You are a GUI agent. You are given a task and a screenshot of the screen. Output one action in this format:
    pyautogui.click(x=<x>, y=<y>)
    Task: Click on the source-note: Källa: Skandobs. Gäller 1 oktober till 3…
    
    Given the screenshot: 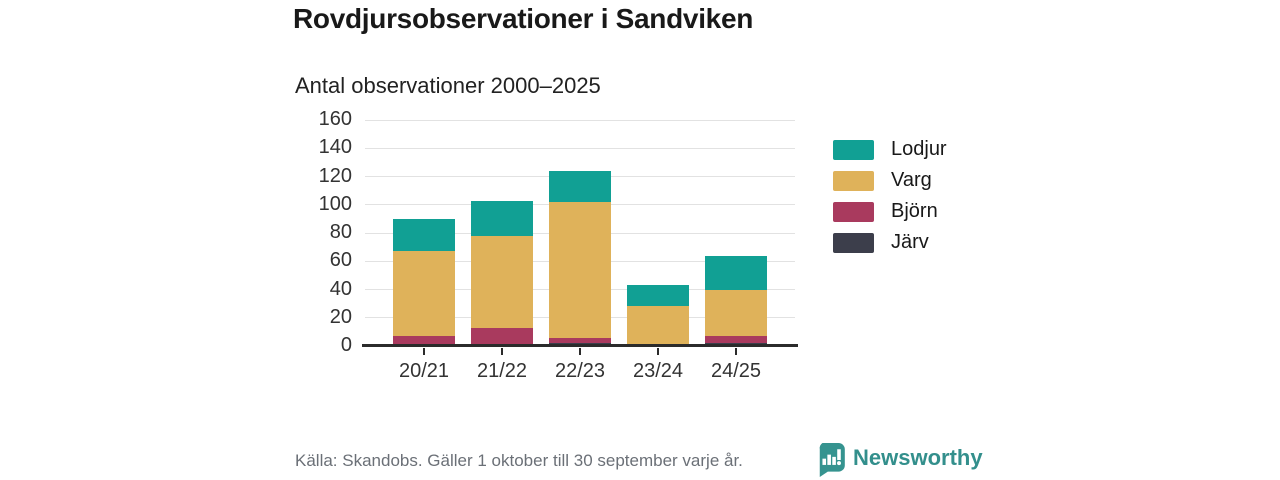 What is the action you would take?
    pyautogui.click(x=519, y=460)
    